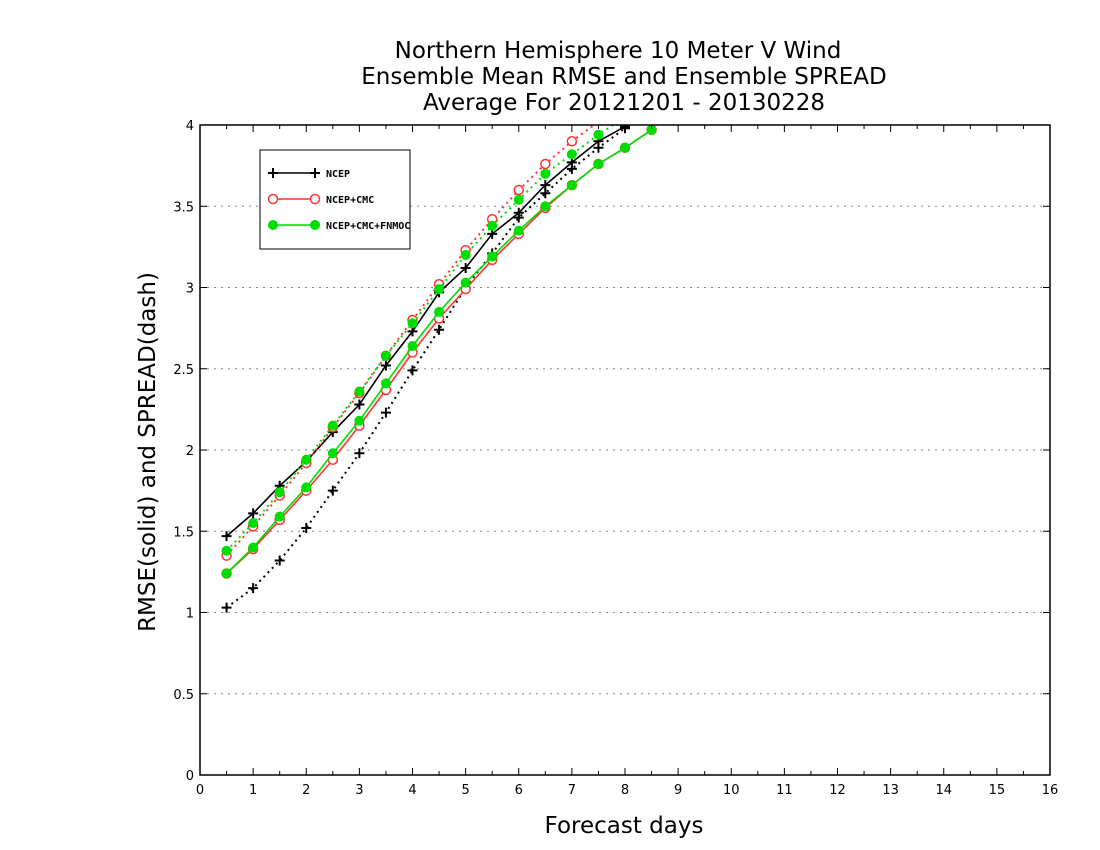 The image size is (1100, 850). What do you see at coordinates (623, 77) in the screenshot?
I see `chart-title-line-2: Ensemble Mean RMSE and Ensemble SPREAD` at bounding box center [623, 77].